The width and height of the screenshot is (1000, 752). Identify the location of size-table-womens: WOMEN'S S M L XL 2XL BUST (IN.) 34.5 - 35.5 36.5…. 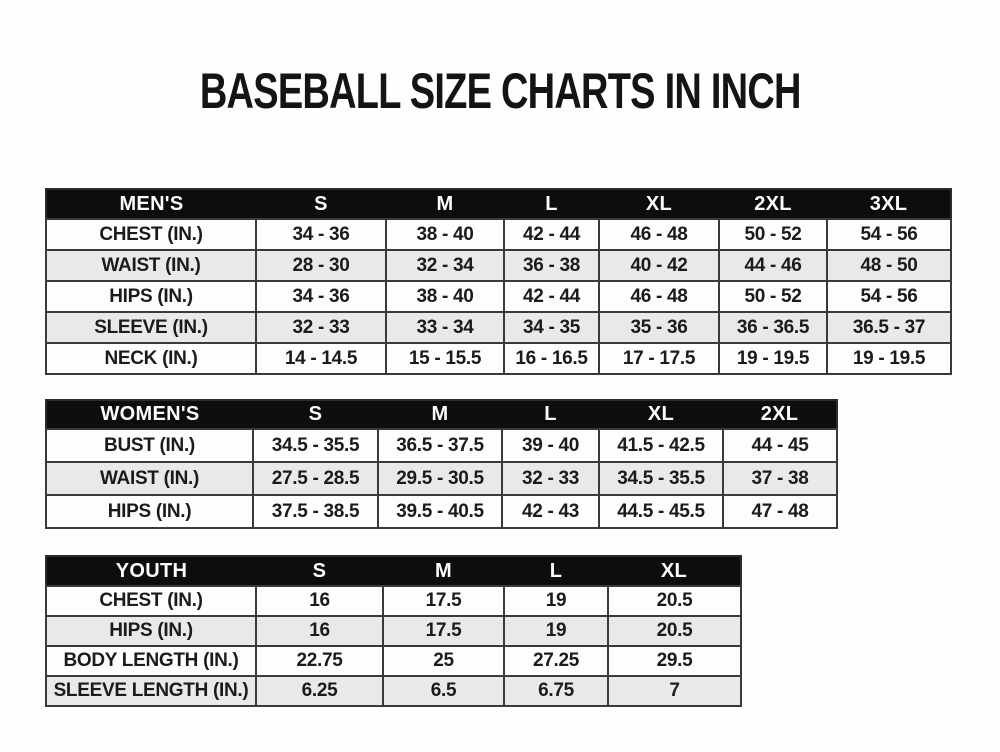
(441, 464).